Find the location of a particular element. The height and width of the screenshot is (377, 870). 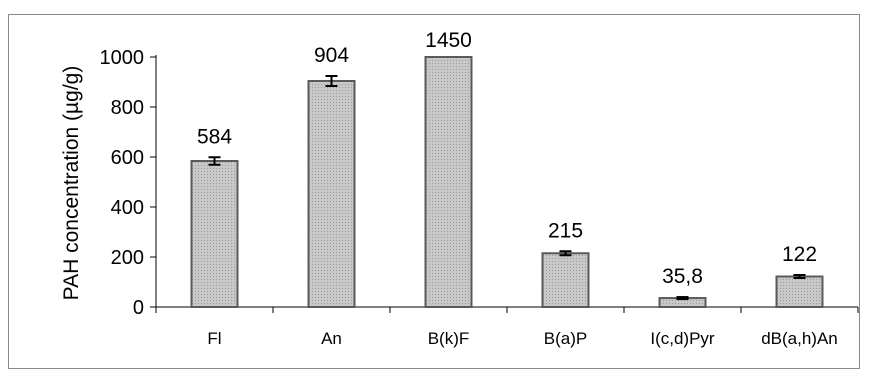

y-axis-title: PAH concentration (µg/g) is located at coordinates (71, 183).